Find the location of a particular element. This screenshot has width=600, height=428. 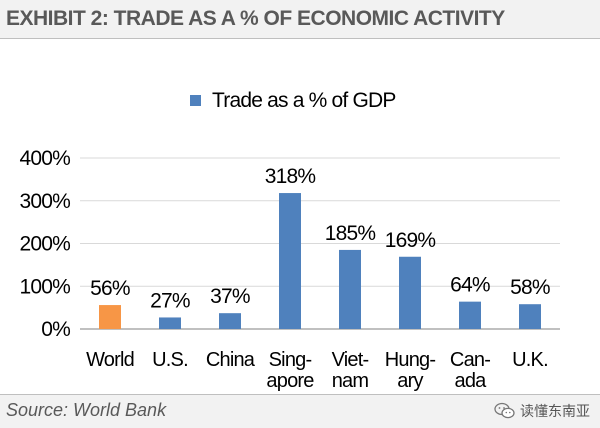

y-tick-label: 300% is located at coordinates (44, 201).